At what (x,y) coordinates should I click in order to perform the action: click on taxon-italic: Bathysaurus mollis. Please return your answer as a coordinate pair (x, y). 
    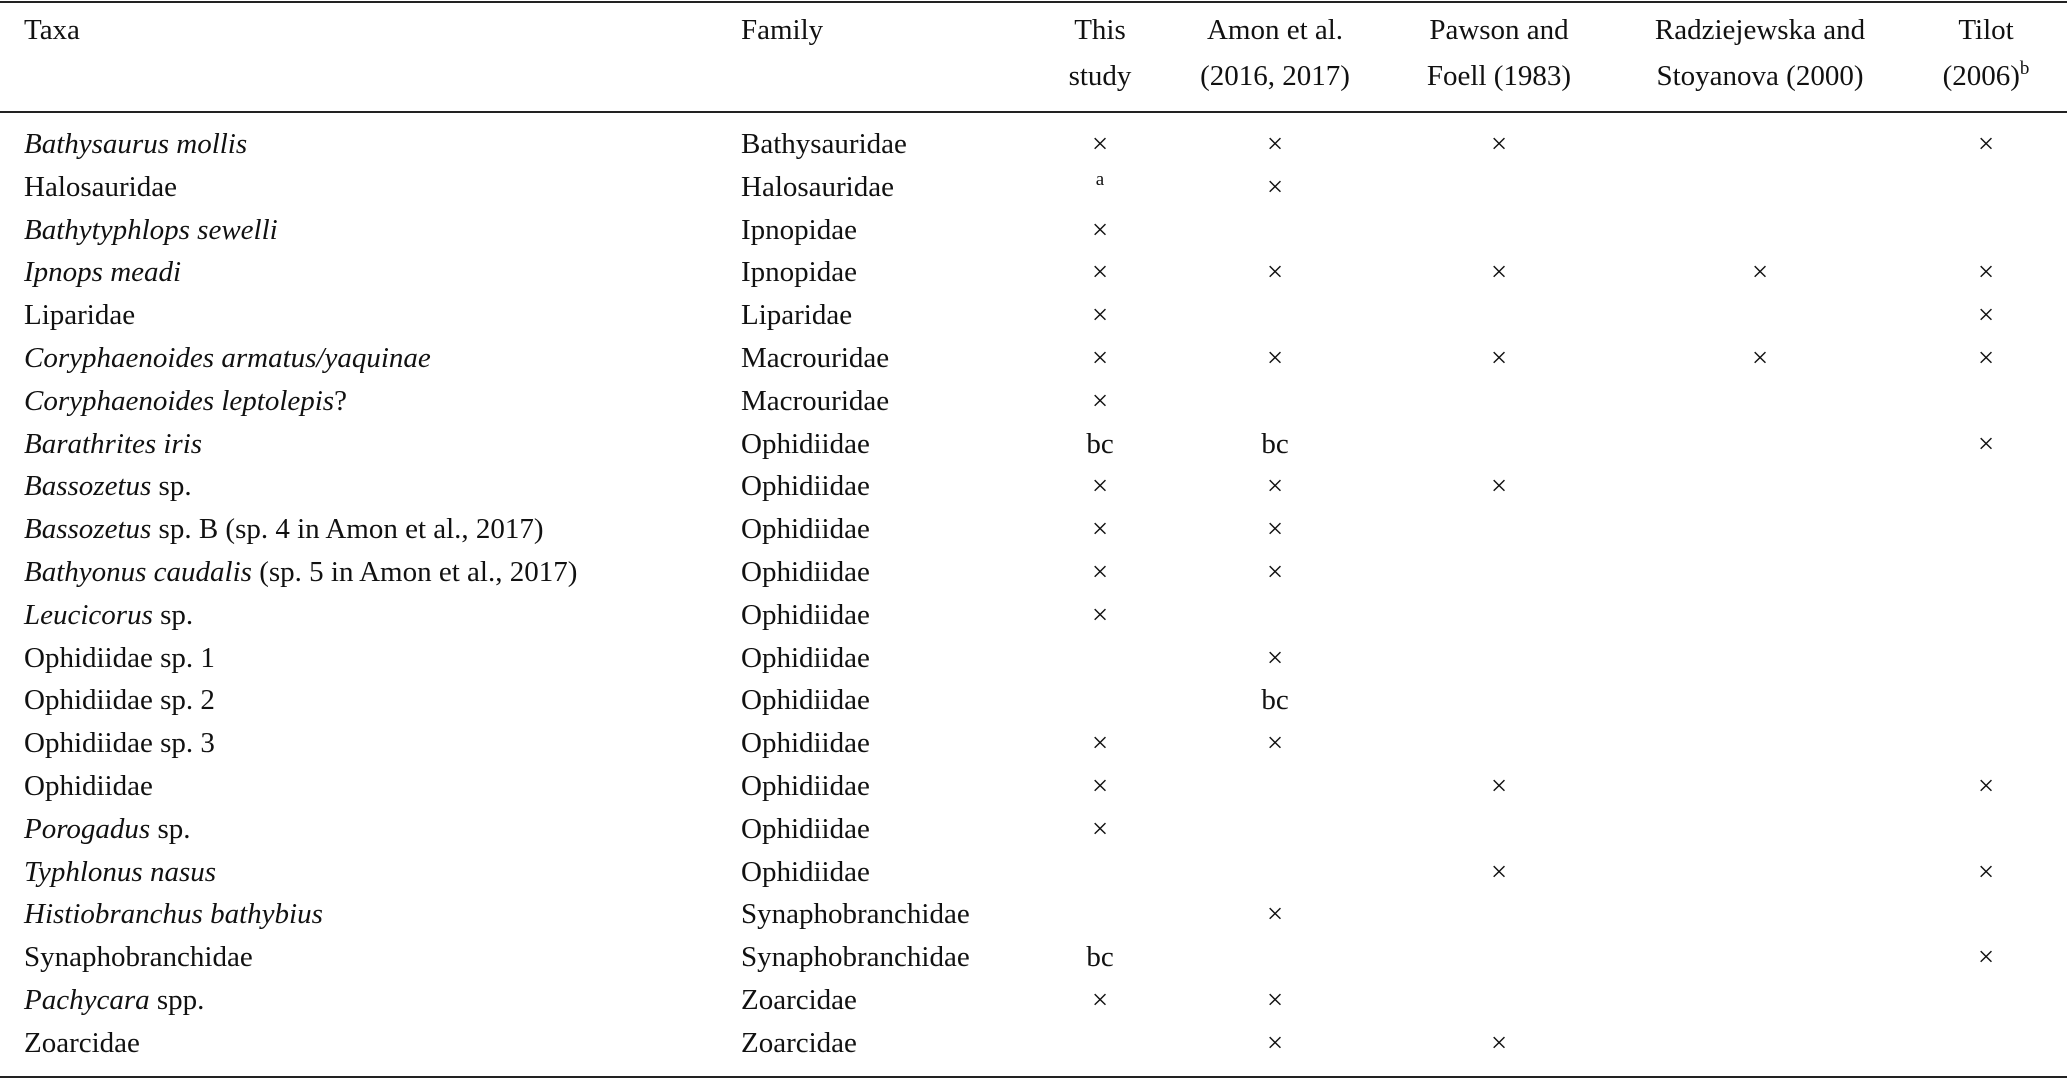
    Looking at the image, I should click on (136, 144).